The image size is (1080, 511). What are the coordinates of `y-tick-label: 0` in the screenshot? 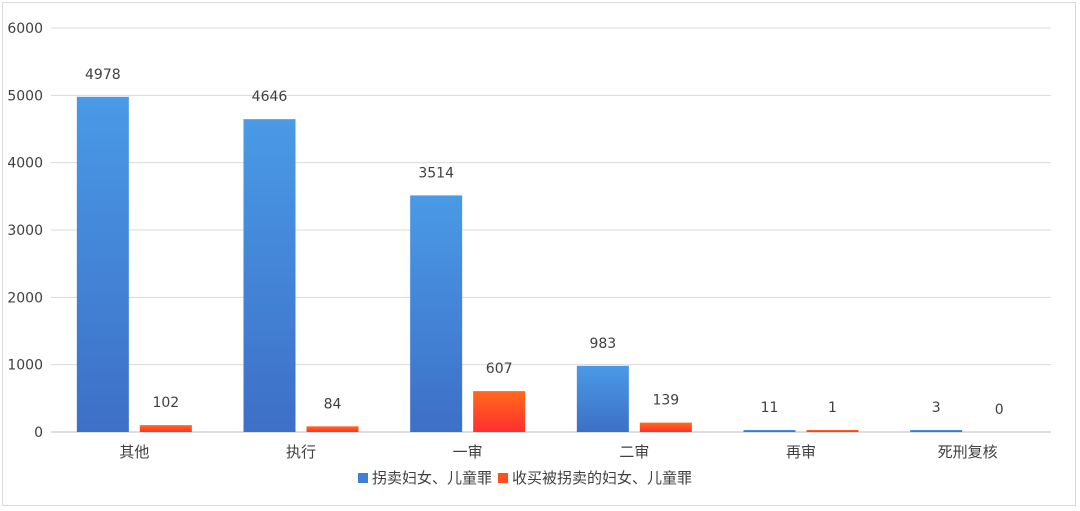 It's located at (38, 433).